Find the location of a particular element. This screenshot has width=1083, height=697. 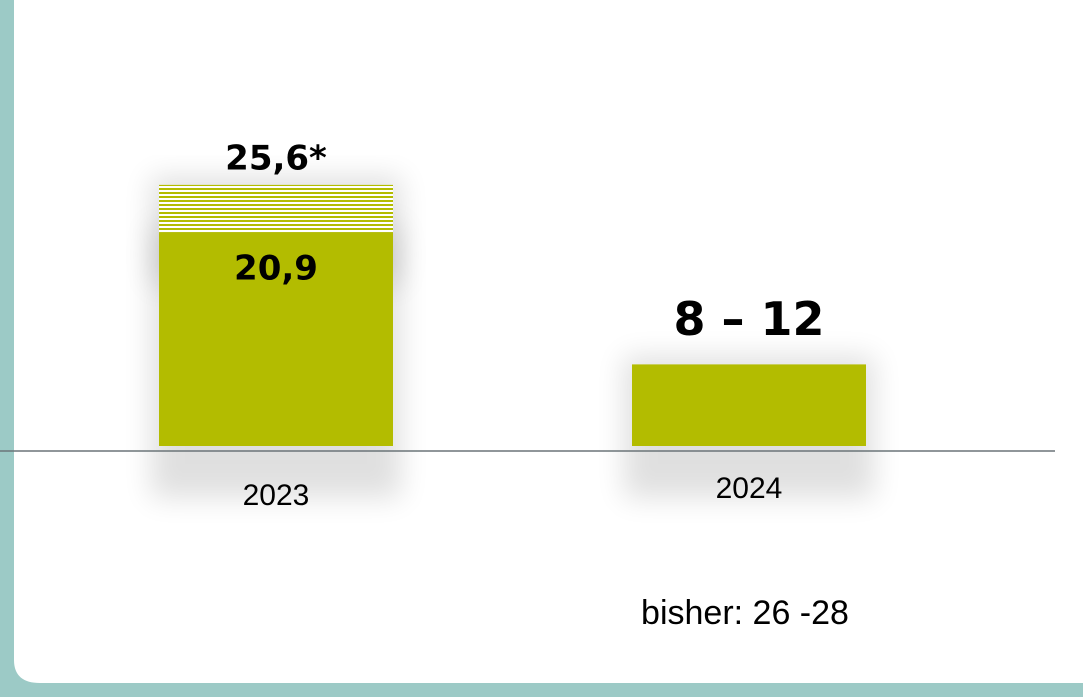

value-label: 20,9 is located at coordinates (276, 268).